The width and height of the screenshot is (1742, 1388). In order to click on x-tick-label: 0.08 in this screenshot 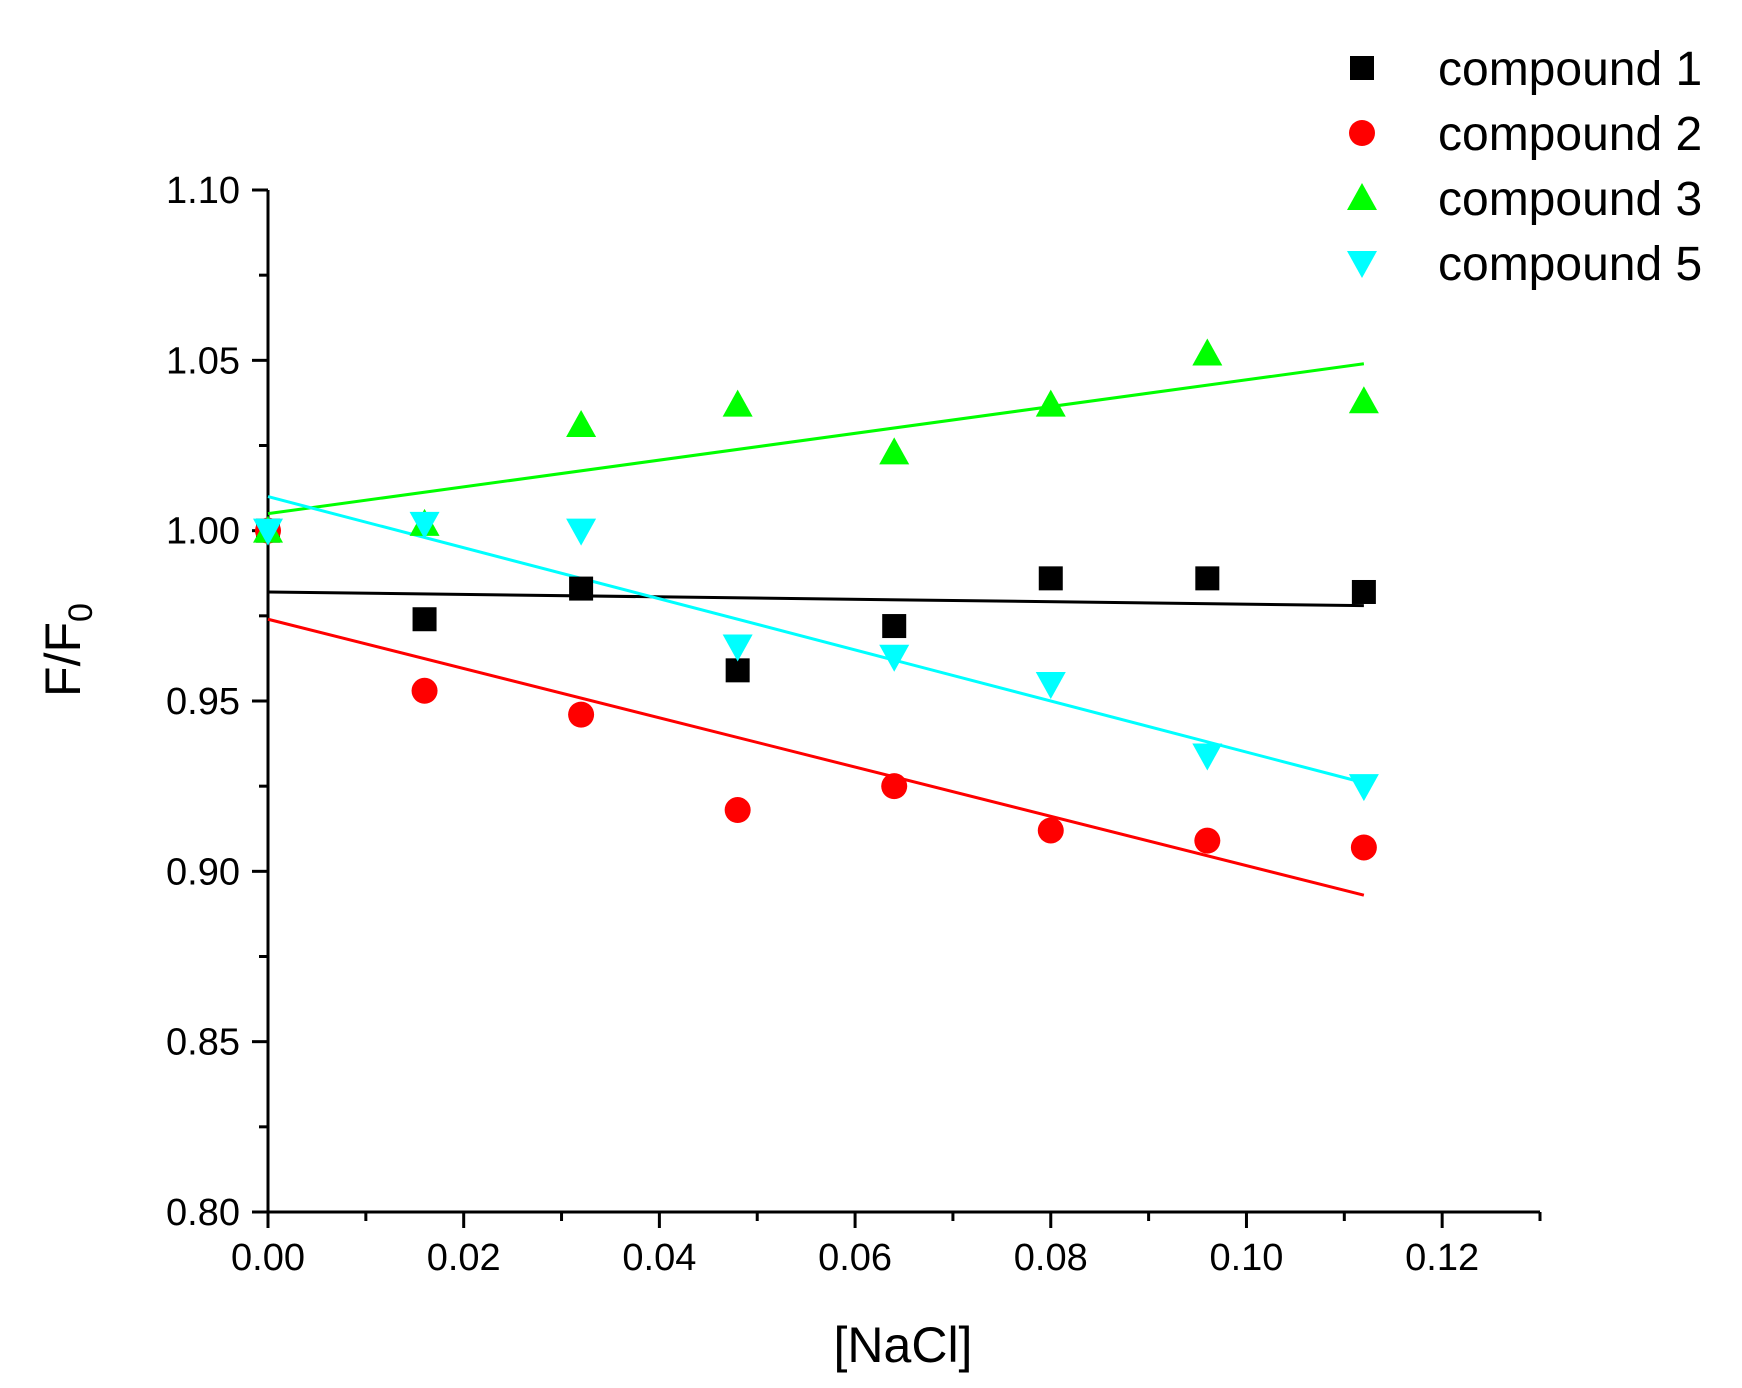, I will do `click(1051, 1258)`.